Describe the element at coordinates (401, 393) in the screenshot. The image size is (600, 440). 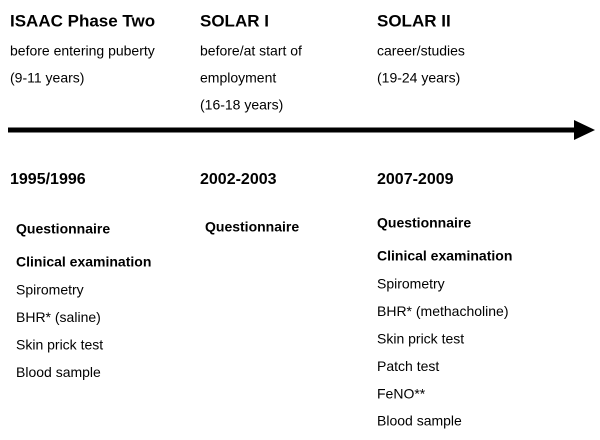
I see `assessment-item: FeNO**` at that location.